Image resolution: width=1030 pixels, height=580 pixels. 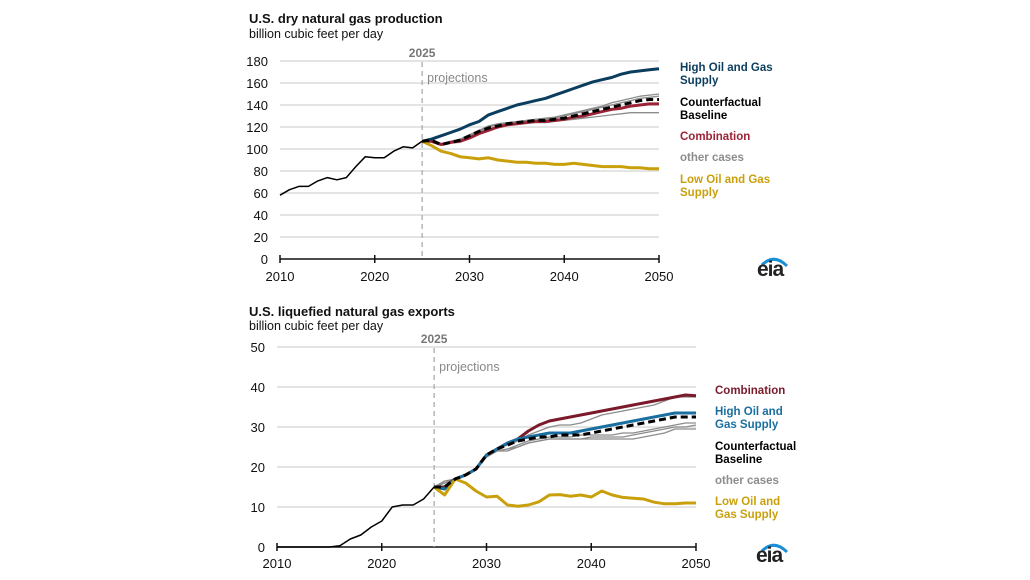 What do you see at coordinates (261, 193) in the screenshot?
I see `y-tick-label: 60` at bounding box center [261, 193].